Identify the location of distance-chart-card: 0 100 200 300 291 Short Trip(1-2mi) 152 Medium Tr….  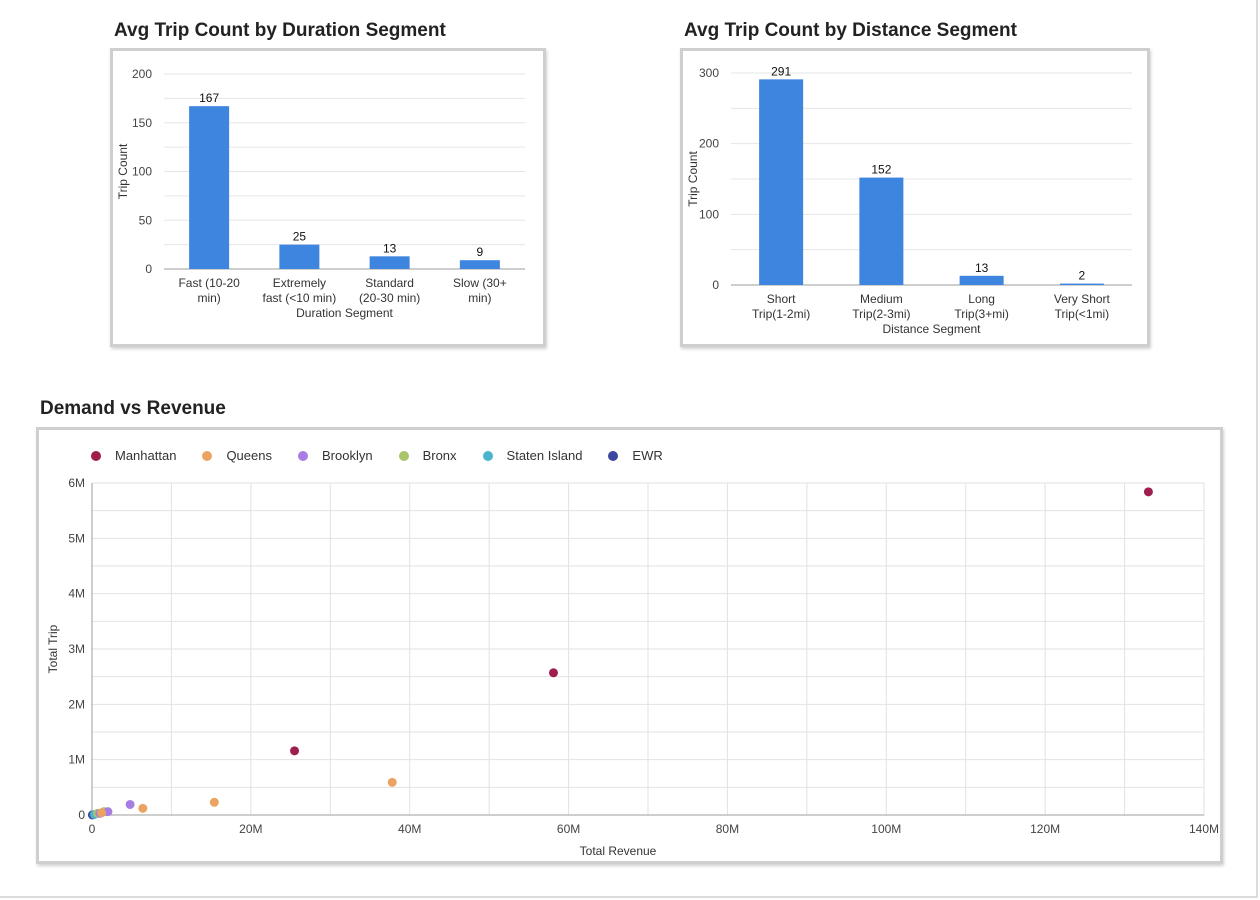
(915, 197).